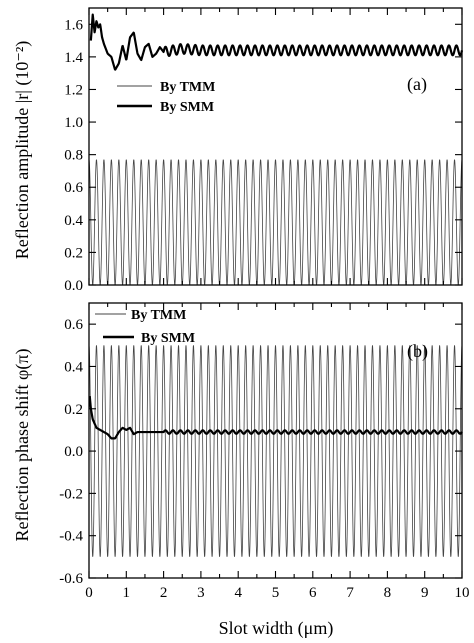 This screenshot has height=643, width=474. Describe the element at coordinates (313, 593) in the screenshot. I see `x-tick-label-6: 6` at that location.